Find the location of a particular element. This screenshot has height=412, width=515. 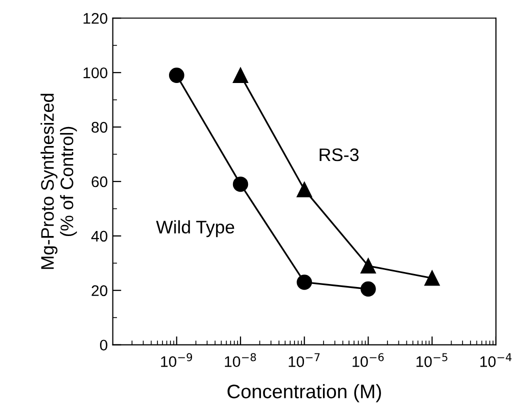

y-tick-label: 120 is located at coordinates (96, 18).